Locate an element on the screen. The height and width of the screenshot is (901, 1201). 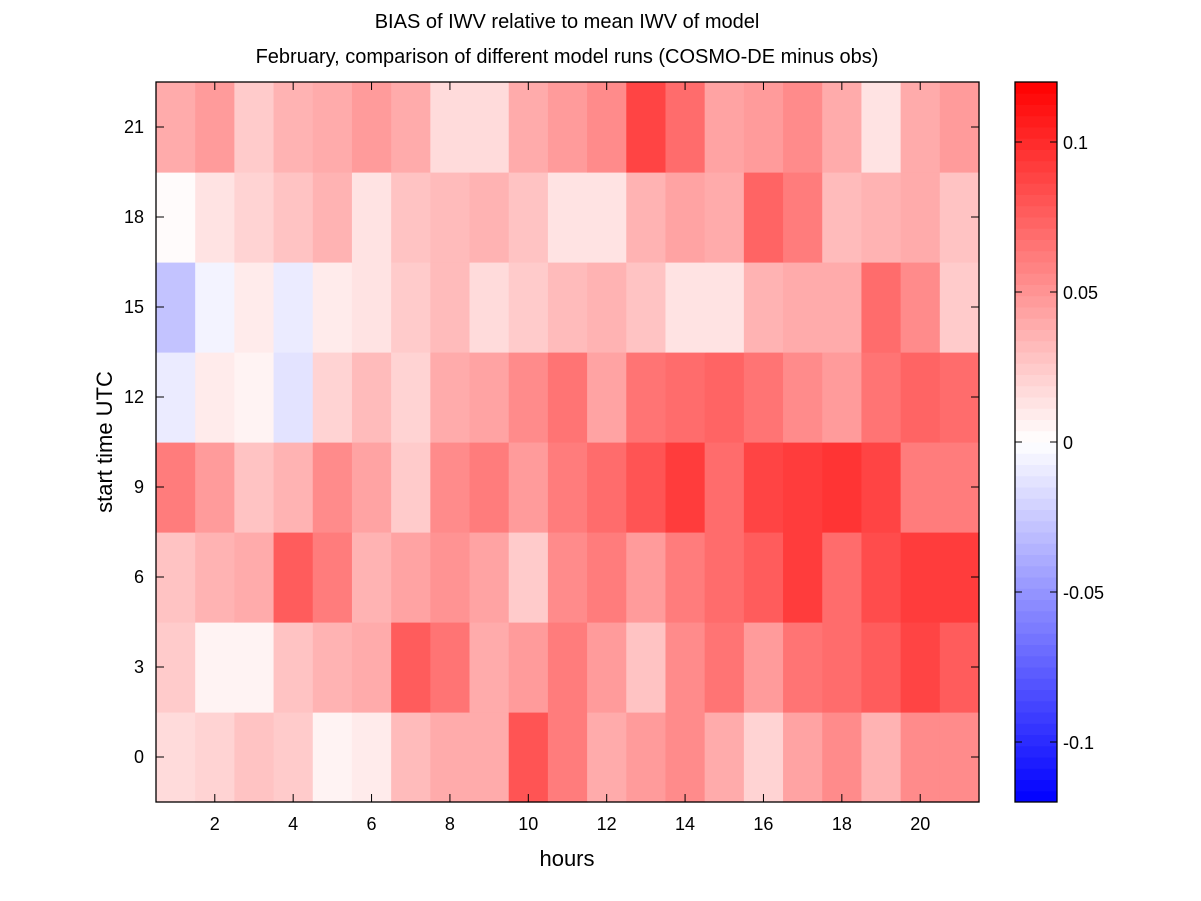
y-tick-label: 0 is located at coordinates (139, 757).